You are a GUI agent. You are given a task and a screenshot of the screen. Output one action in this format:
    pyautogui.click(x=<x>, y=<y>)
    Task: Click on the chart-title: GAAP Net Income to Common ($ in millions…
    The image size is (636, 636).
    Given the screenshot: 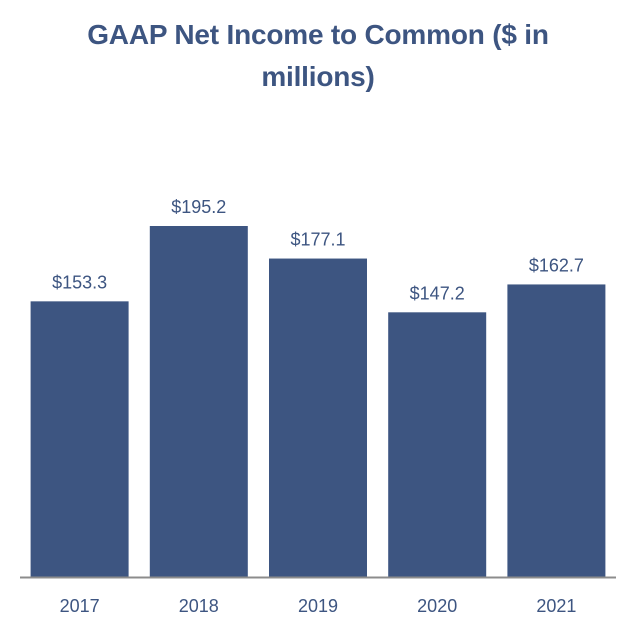 What is the action you would take?
    pyautogui.click(x=318, y=55)
    